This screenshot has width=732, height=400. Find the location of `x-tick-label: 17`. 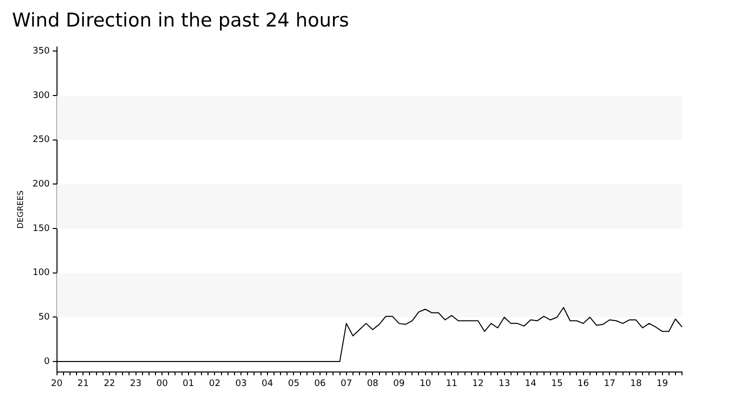

x-tick-label: 17 is located at coordinates (610, 383).